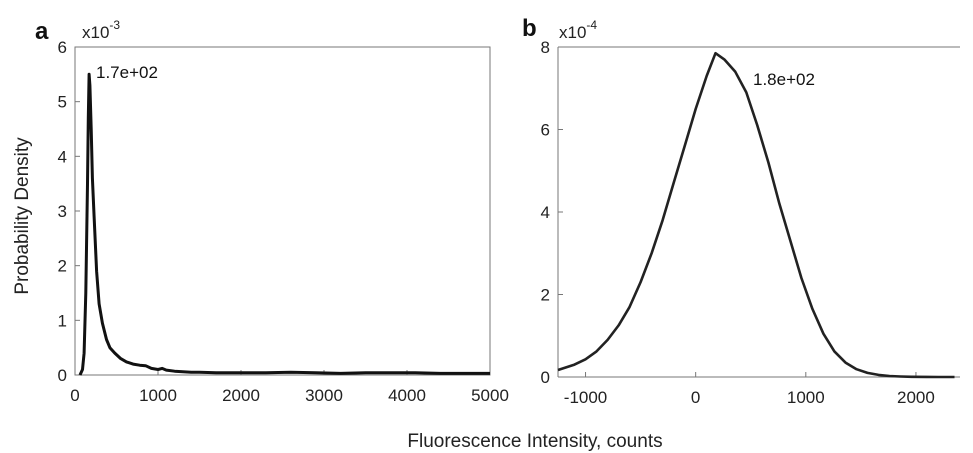 This screenshot has width=973, height=453. I want to click on panel-b-y-tick-label: 6, so click(545, 130).